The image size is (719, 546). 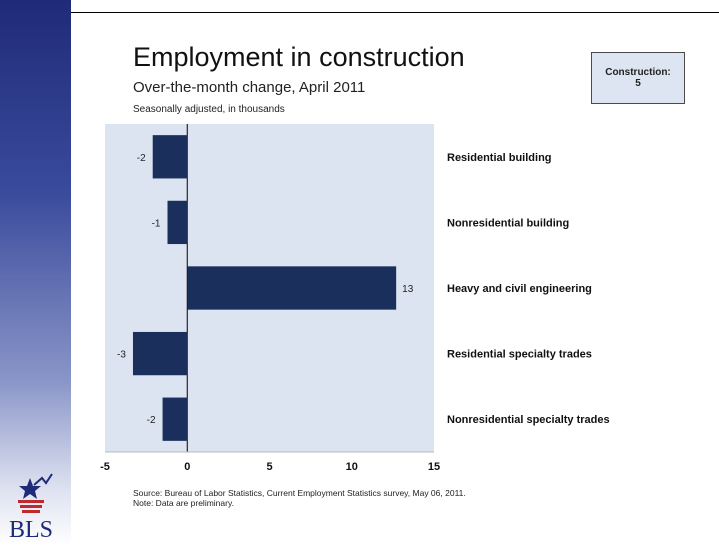 What do you see at coordinates (105, 467) in the screenshot?
I see `x-tick-label: -5` at bounding box center [105, 467].